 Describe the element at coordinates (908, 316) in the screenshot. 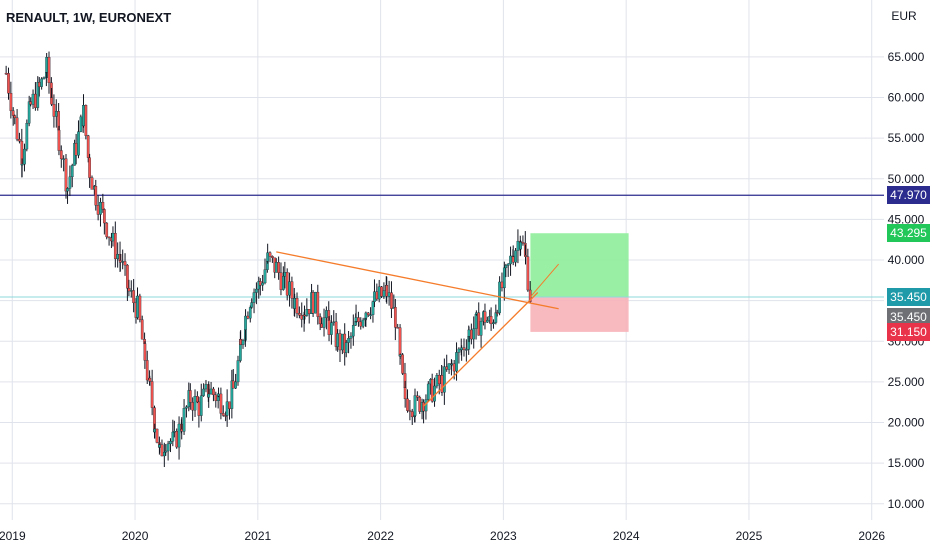

I see `price-axis-label: 35.450` at that location.